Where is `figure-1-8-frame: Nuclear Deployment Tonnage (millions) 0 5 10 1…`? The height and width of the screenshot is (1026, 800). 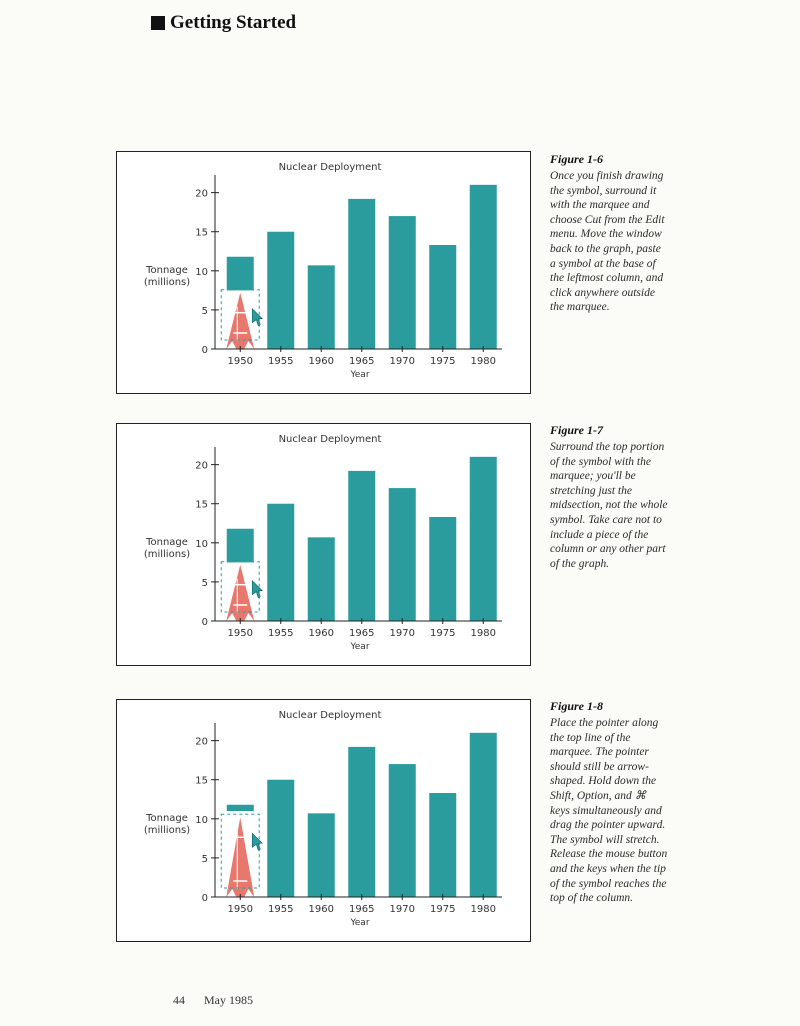
figure-1-8-frame: Nuclear Deployment Tonnage (millions) 0 5 10 1… is located at coordinates (323, 820).